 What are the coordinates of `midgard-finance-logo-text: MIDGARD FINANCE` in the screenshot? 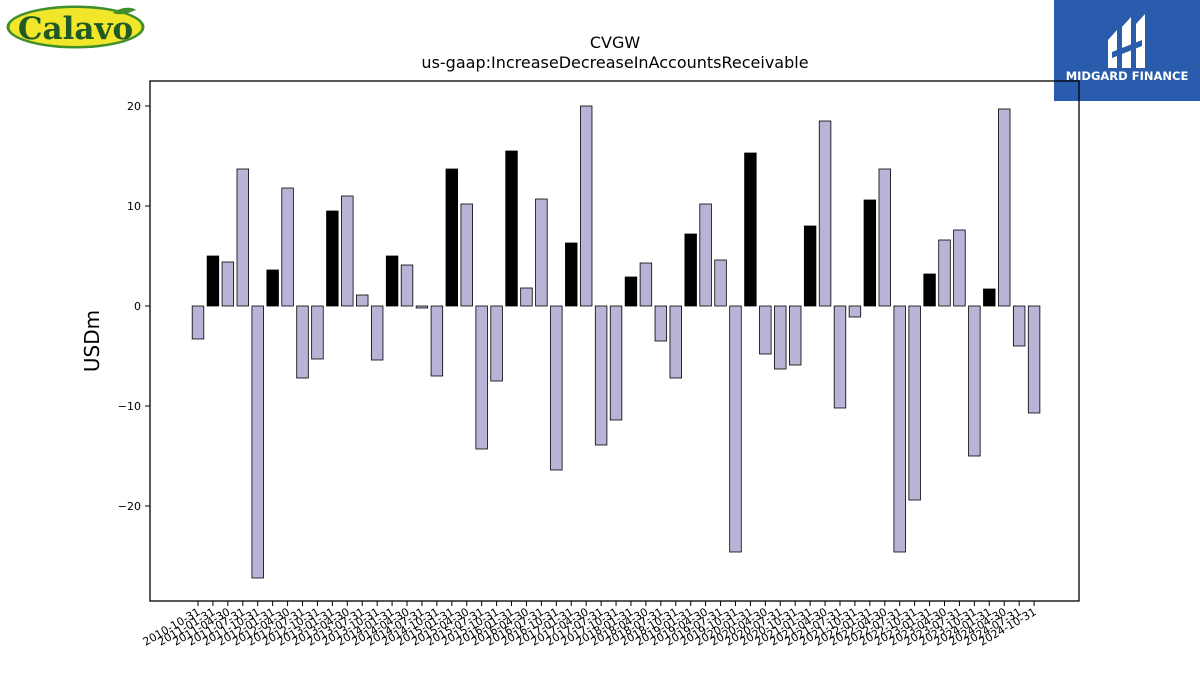 It's located at (1127, 76).